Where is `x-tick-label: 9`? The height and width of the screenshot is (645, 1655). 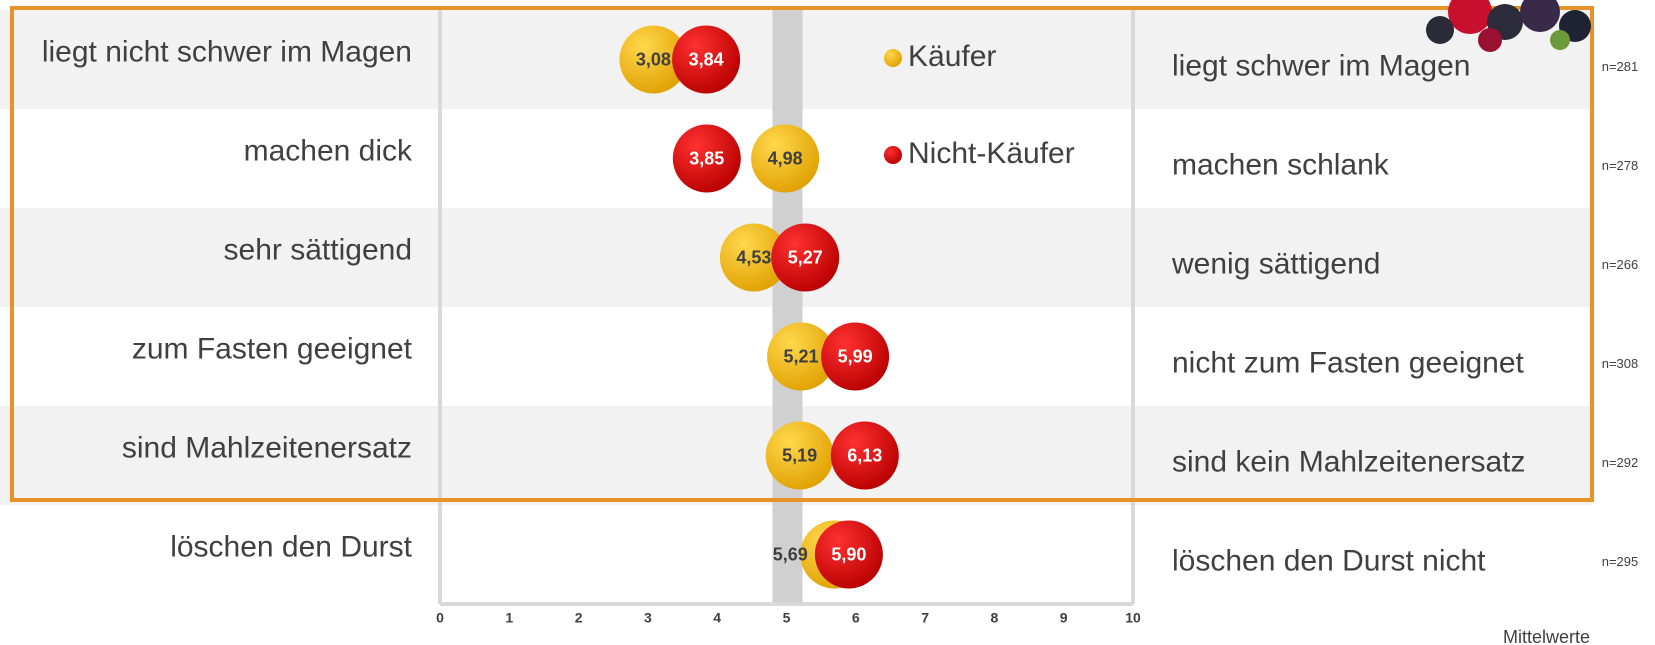
x-tick-label: 9 is located at coordinates (1064, 618).